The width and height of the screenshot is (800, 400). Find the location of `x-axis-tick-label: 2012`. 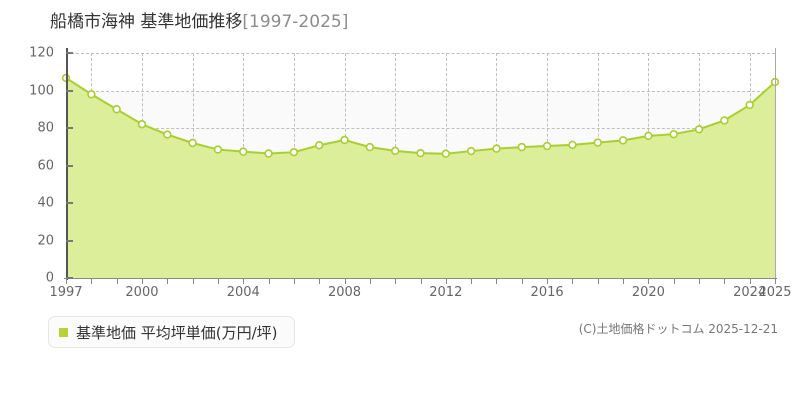

x-axis-tick-label: 2012 is located at coordinates (446, 292).